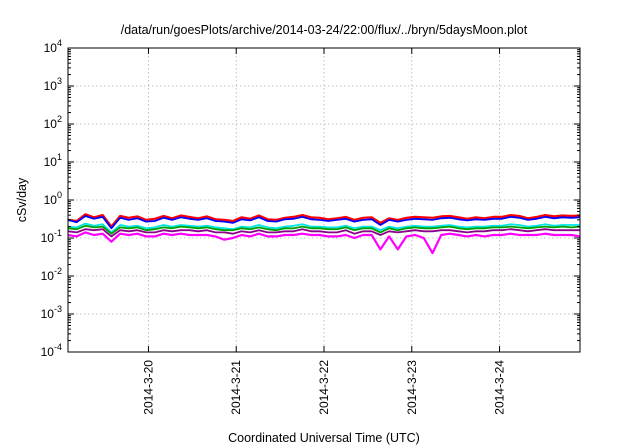 The image size is (640, 448). What do you see at coordinates (53, 84) in the screenshot?
I see `y-tick-label: 10³` at bounding box center [53, 84].